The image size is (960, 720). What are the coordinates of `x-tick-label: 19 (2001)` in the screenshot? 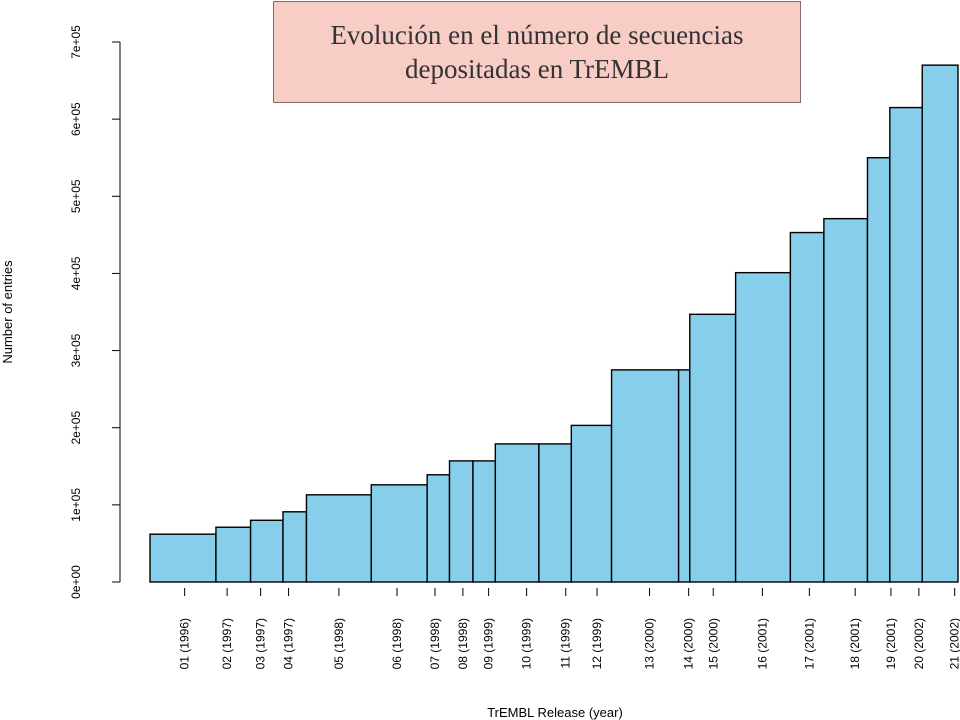 It's located at (891, 643).